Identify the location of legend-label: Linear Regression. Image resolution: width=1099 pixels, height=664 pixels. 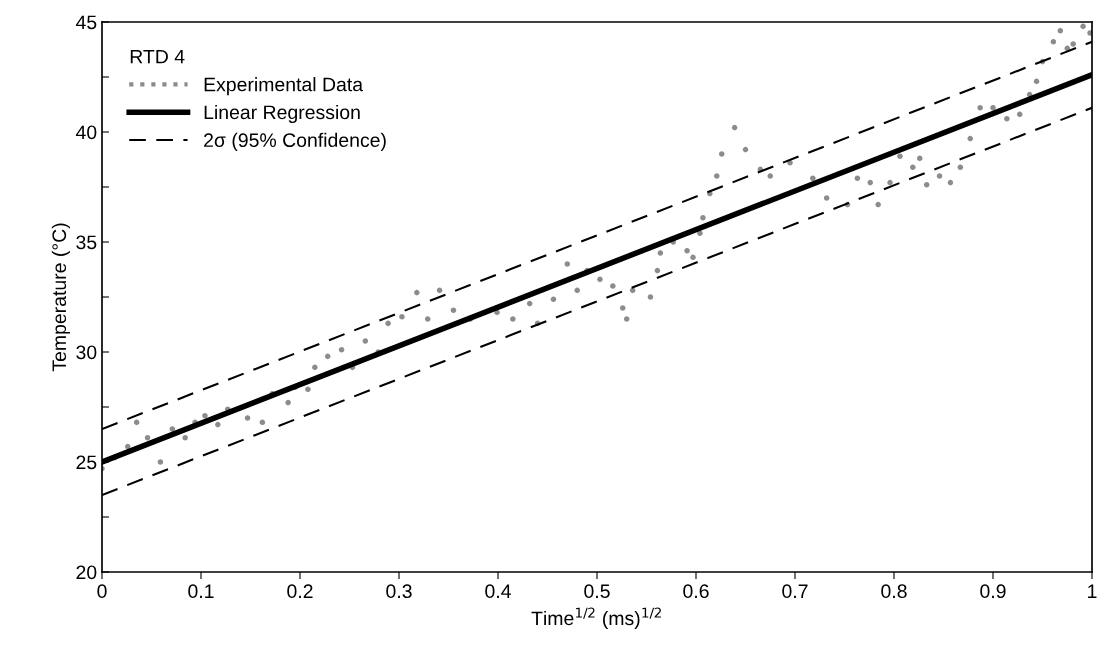
(282, 114).